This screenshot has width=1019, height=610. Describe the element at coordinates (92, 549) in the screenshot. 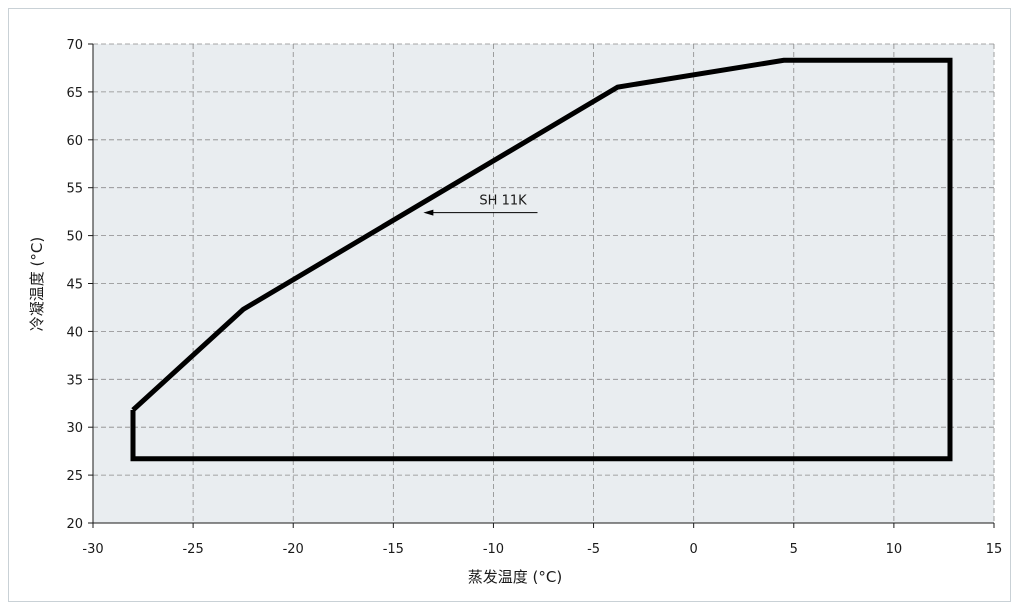

I see `x-tick-label: -30` at that location.